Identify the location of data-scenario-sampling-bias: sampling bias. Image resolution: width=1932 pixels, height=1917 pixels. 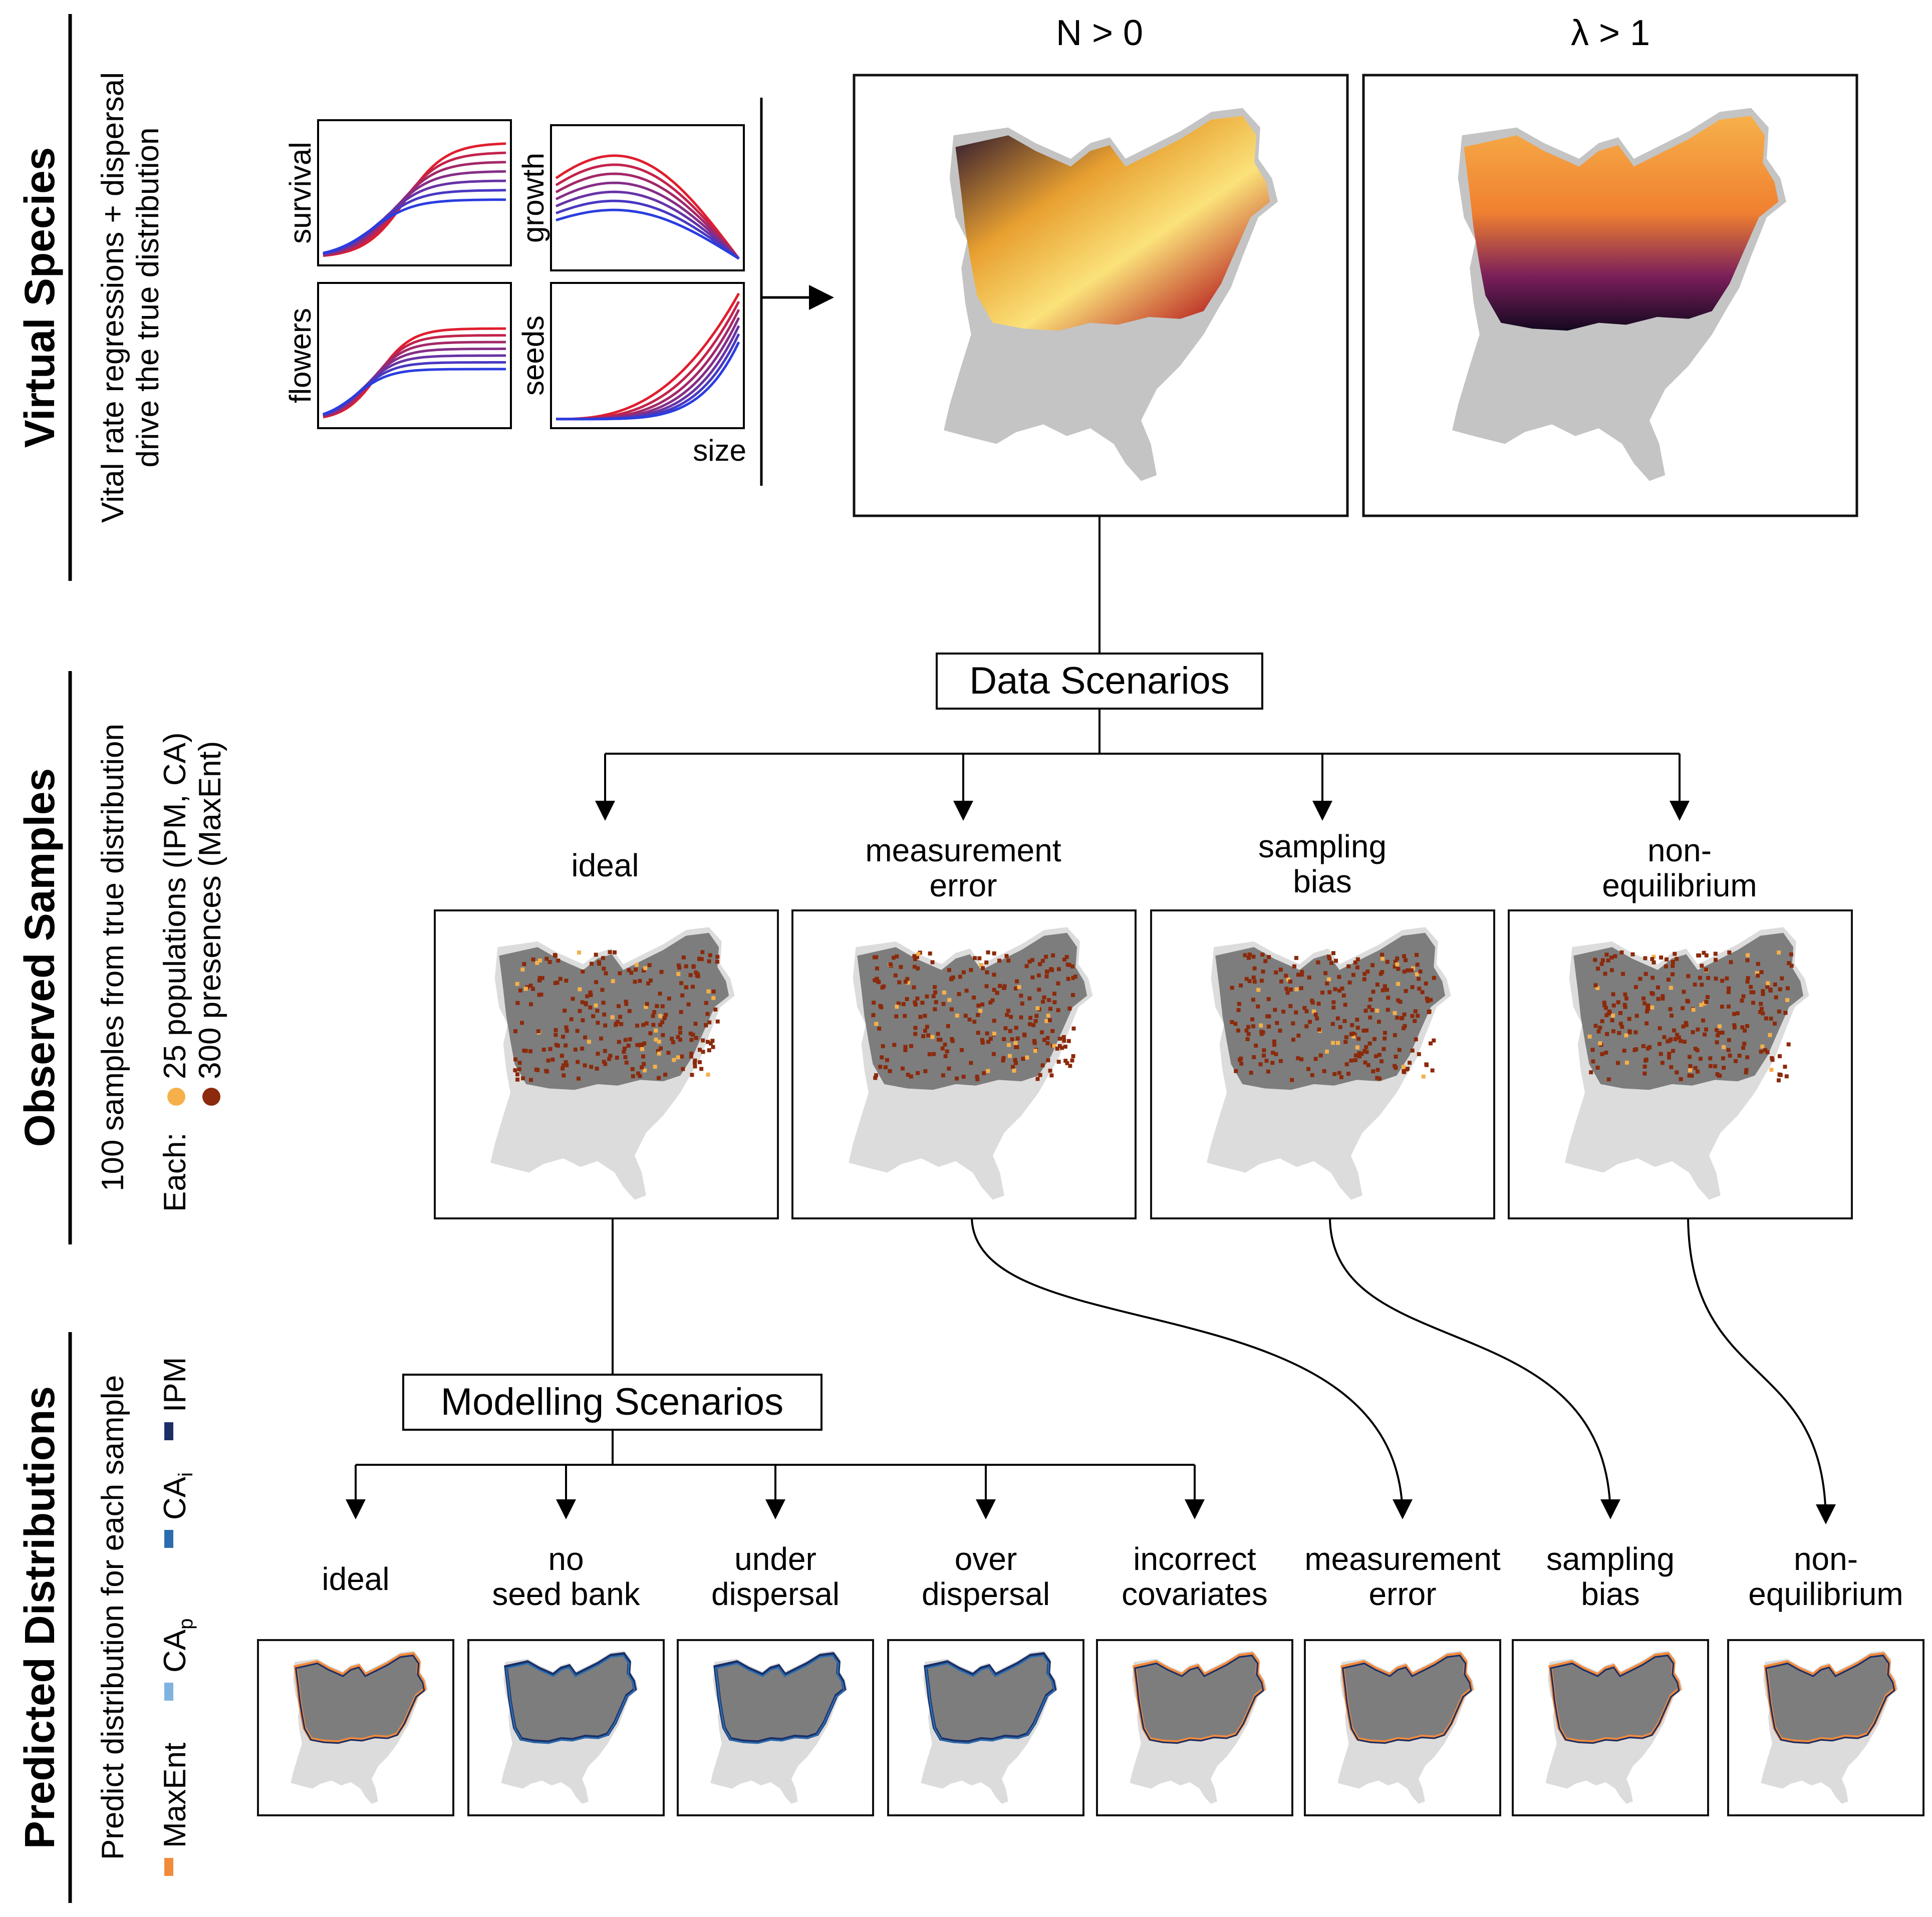
(1322, 1023).